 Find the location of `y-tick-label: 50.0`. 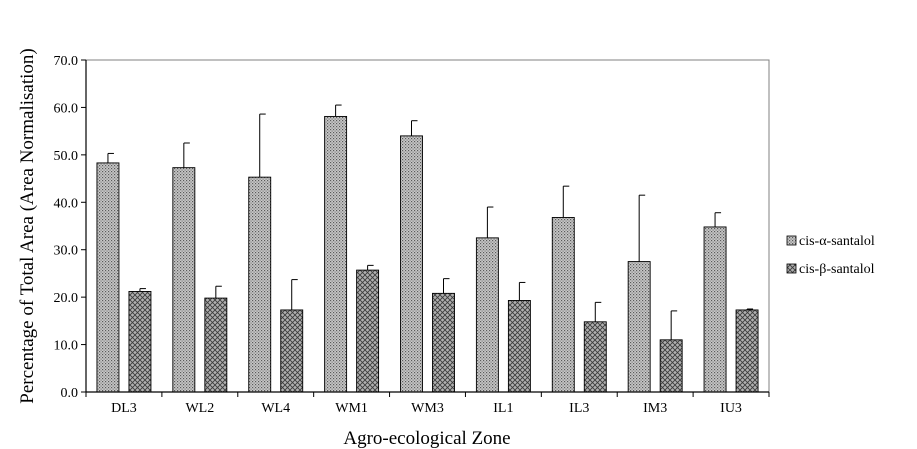

y-tick-label: 50.0 is located at coordinates (66, 156).